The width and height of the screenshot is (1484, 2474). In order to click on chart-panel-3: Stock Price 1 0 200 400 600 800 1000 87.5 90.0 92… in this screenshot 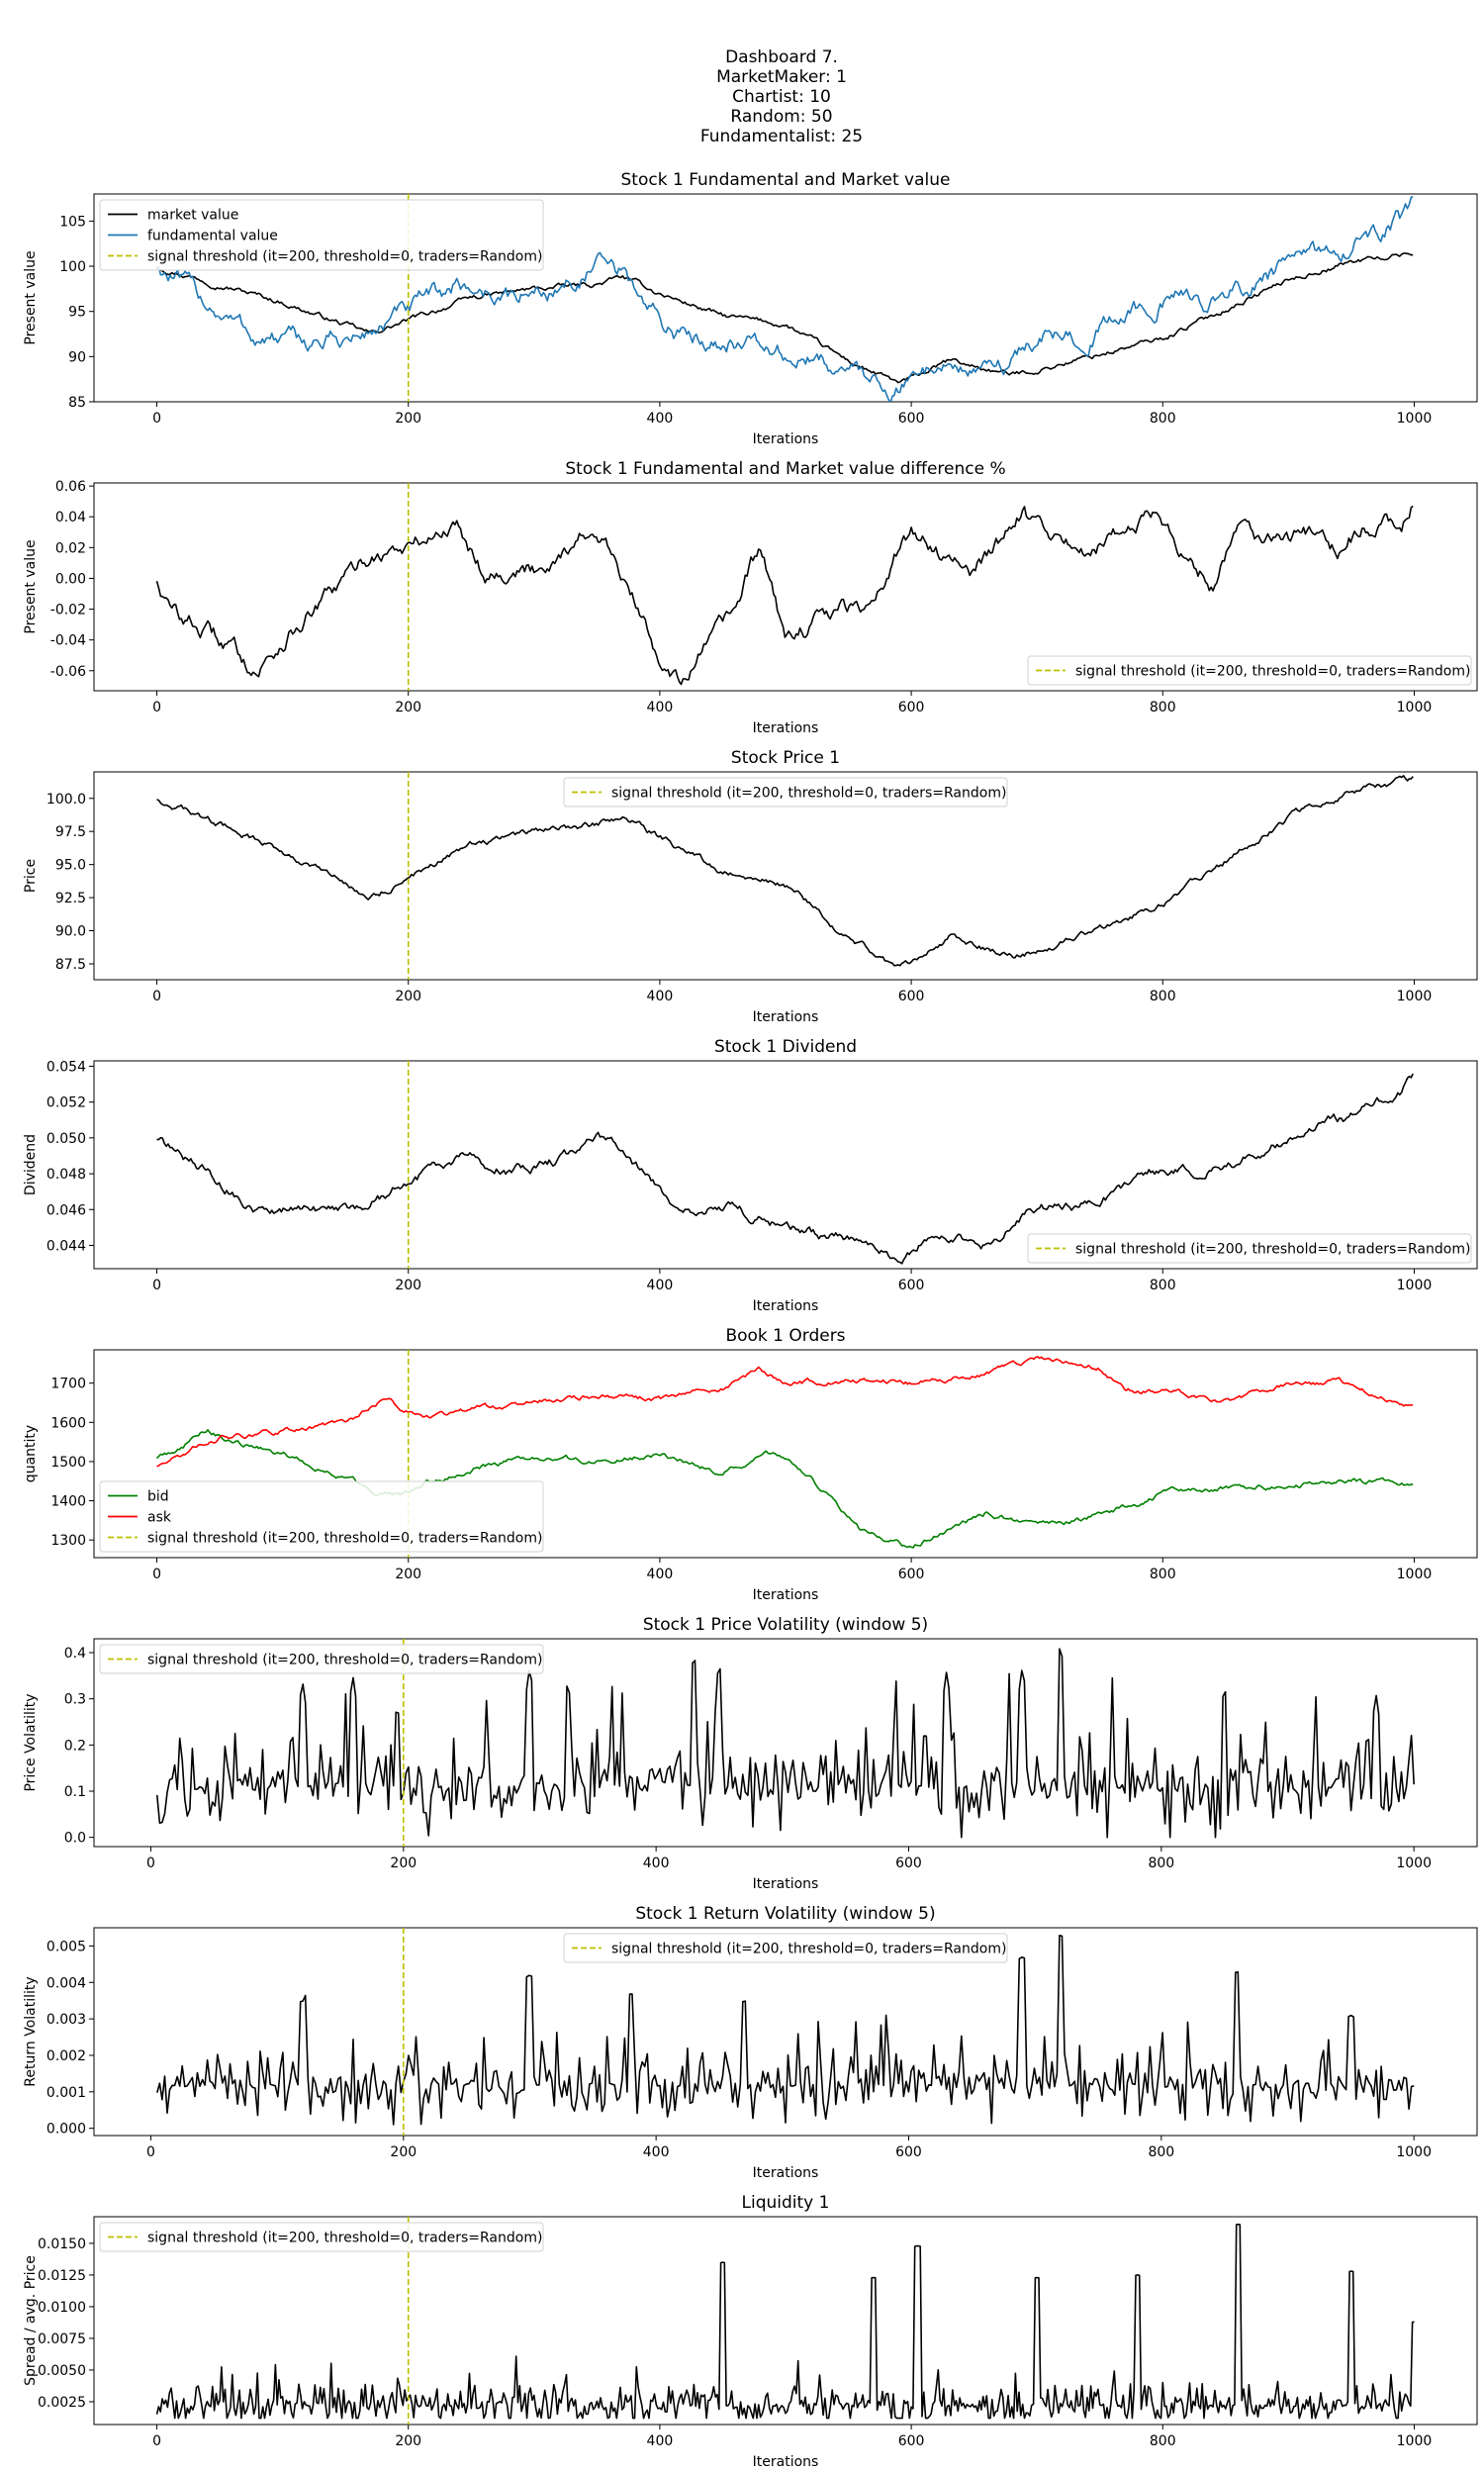, I will do `click(750, 887)`.